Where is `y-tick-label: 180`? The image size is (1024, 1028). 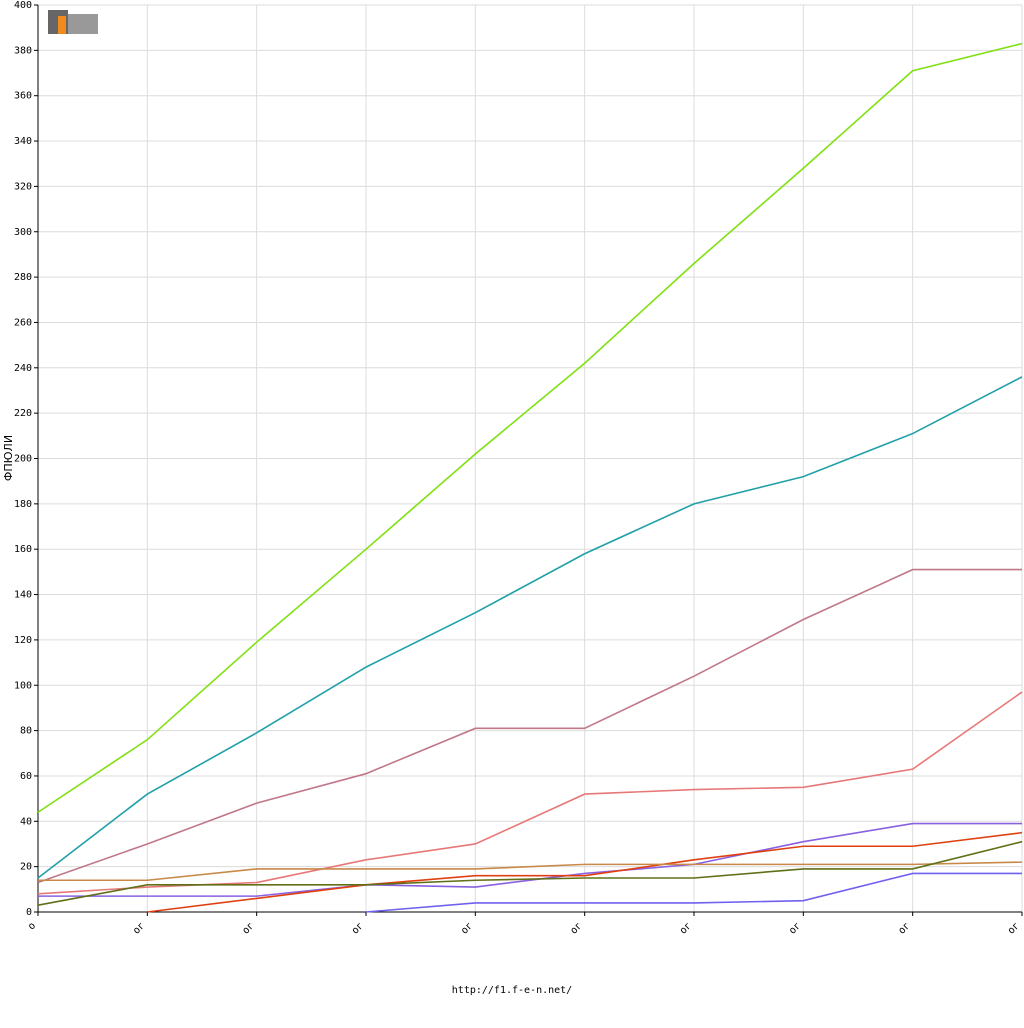
y-tick-label: 180 is located at coordinates (23, 504).